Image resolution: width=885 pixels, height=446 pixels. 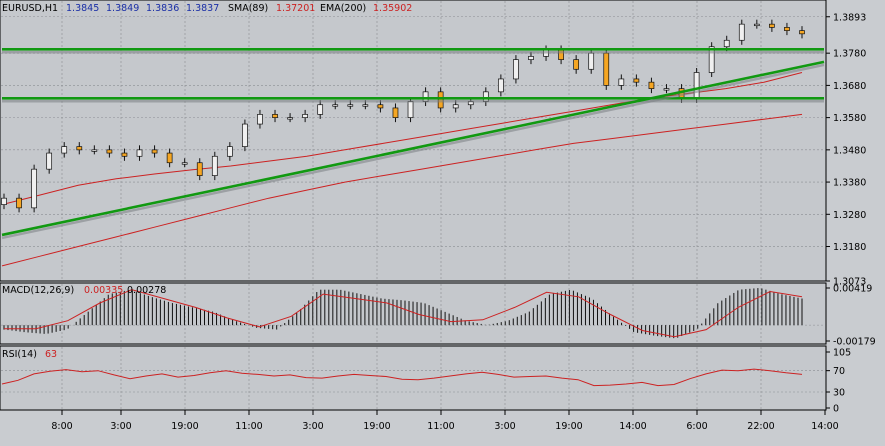 I want to click on rsi-polyline, so click(x=402, y=377).